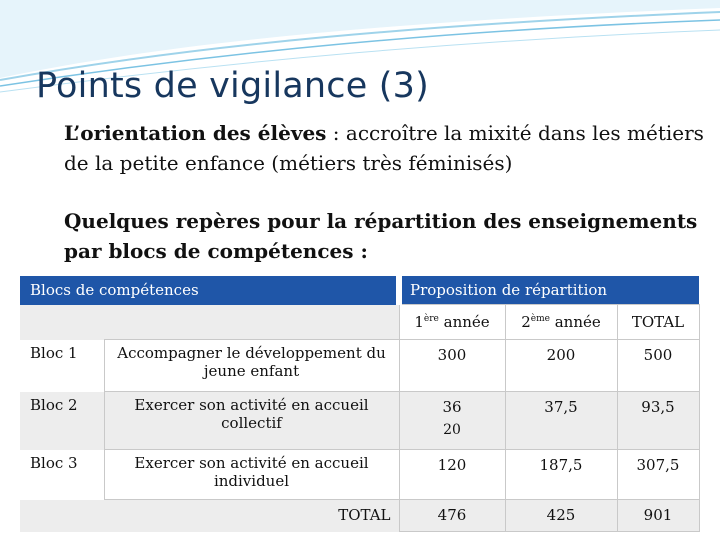 The width and height of the screenshot is (720, 540). What do you see at coordinates (195, 133) in the screenshot?
I see `orientation-lead: L’orientation des élèves` at bounding box center [195, 133].